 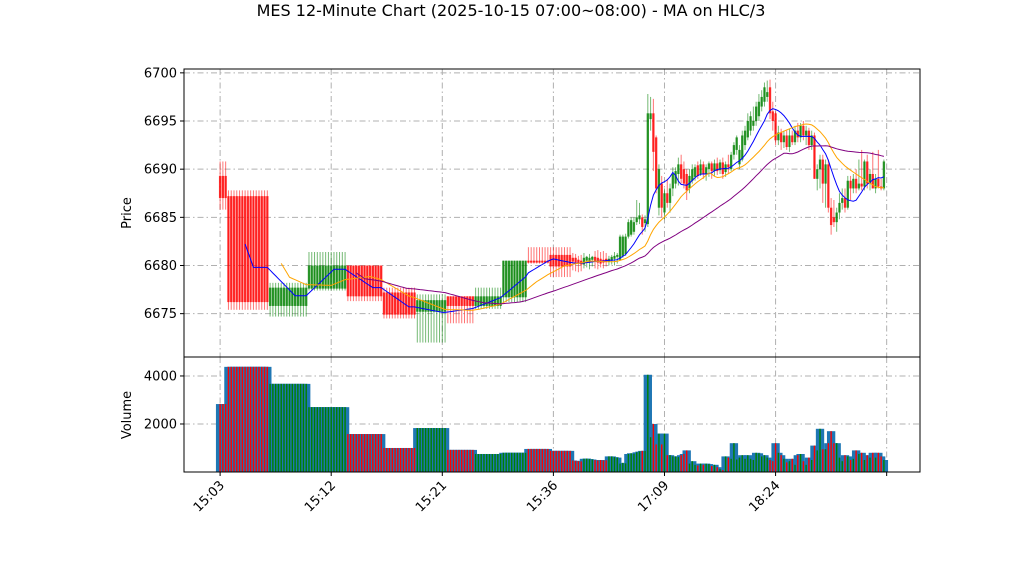 What do you see at coordinates (160, 122) in the screenshot?
I see `price-tick-label: 6695` at bounding box center [160, 122].